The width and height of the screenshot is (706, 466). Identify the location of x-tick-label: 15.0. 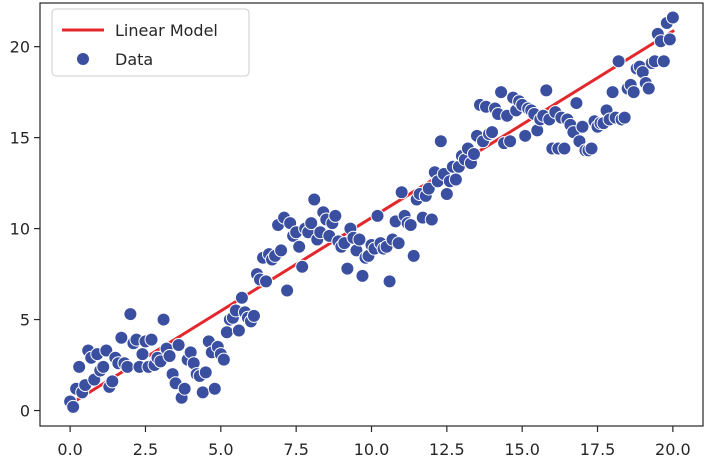
(522, 449).